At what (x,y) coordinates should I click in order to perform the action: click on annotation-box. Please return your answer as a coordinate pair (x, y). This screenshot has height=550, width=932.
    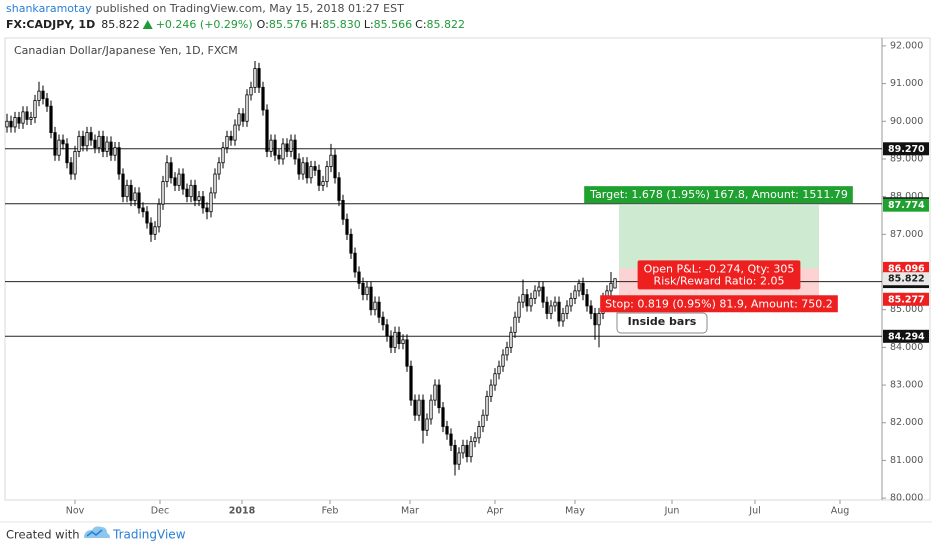
    Looking at the image, I should click on (662, 323).